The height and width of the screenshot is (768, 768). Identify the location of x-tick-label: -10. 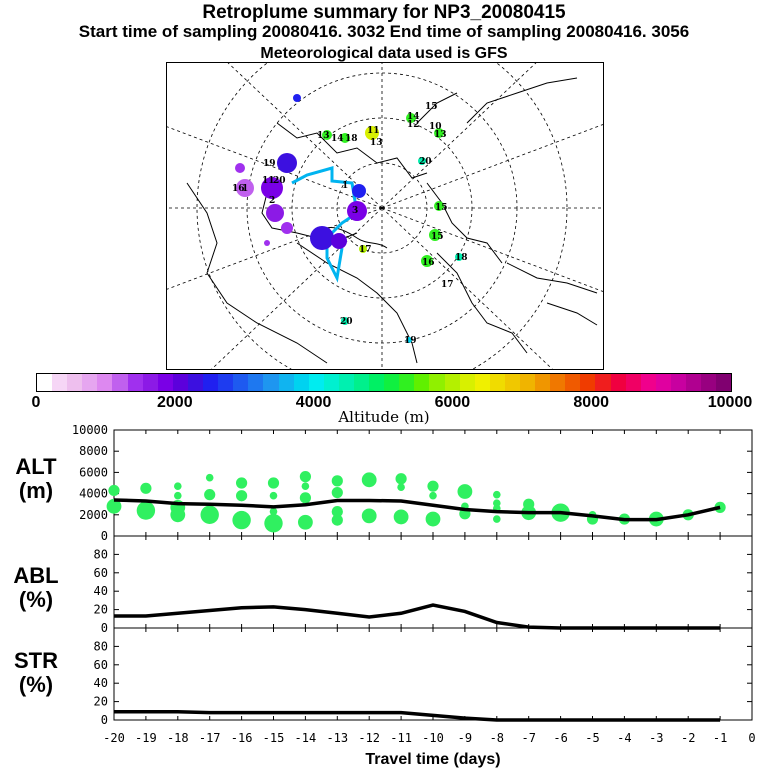
(433, 738).